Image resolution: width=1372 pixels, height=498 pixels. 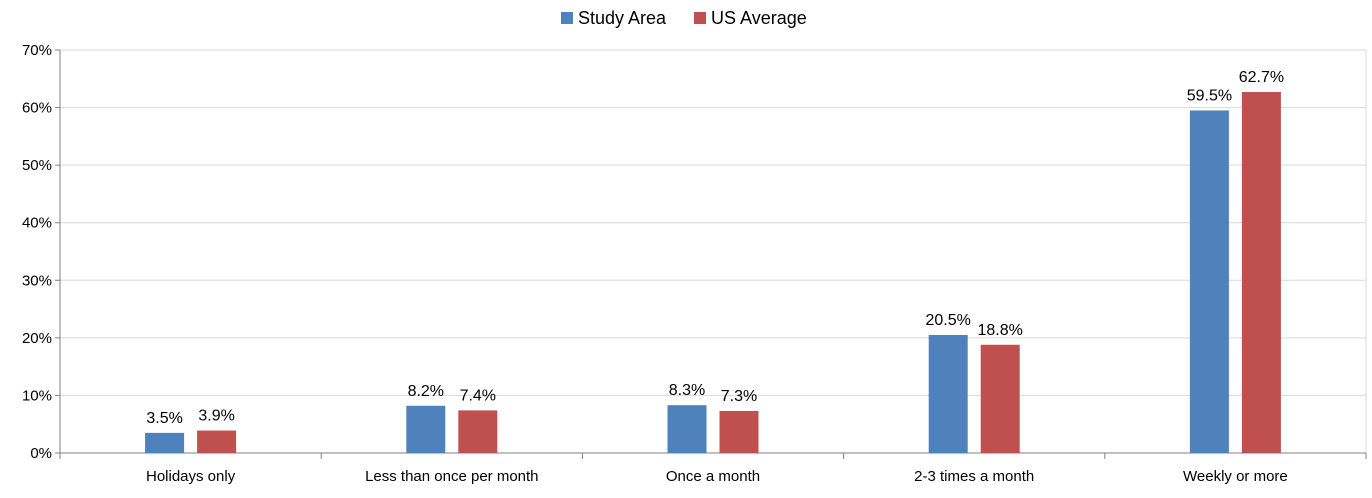 I want to click on y-tick-label: 20%, so click(x=37, y=338).